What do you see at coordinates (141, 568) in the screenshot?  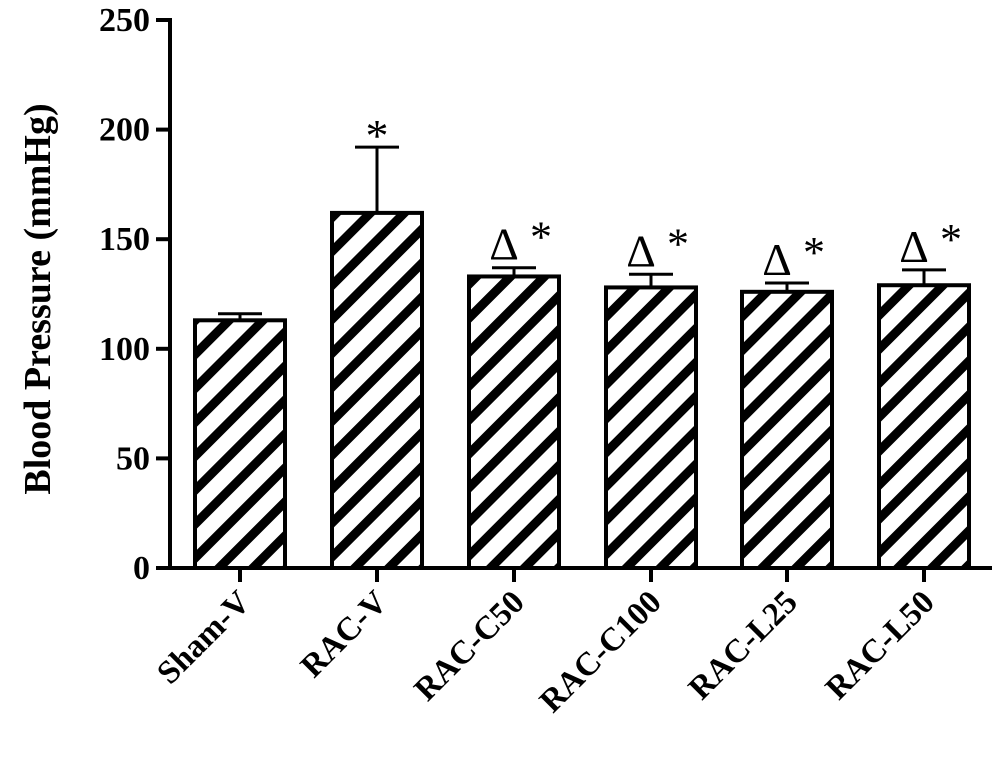 I see `y-tick-label: 0` at bounding box center [141, 568].